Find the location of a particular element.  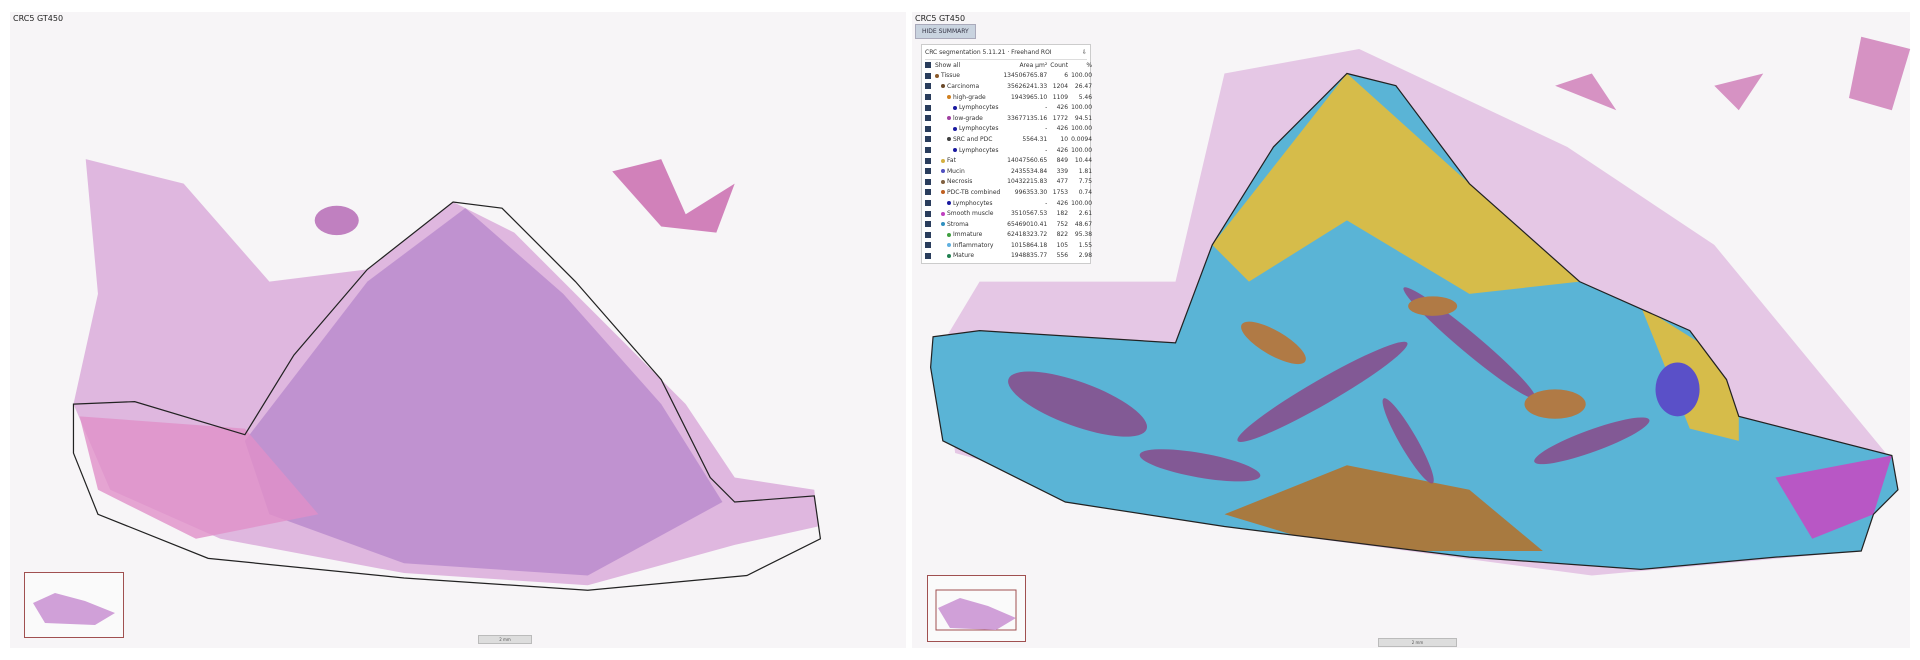

area-cell: 10432215.83 is located at coordinates (1027, 182).